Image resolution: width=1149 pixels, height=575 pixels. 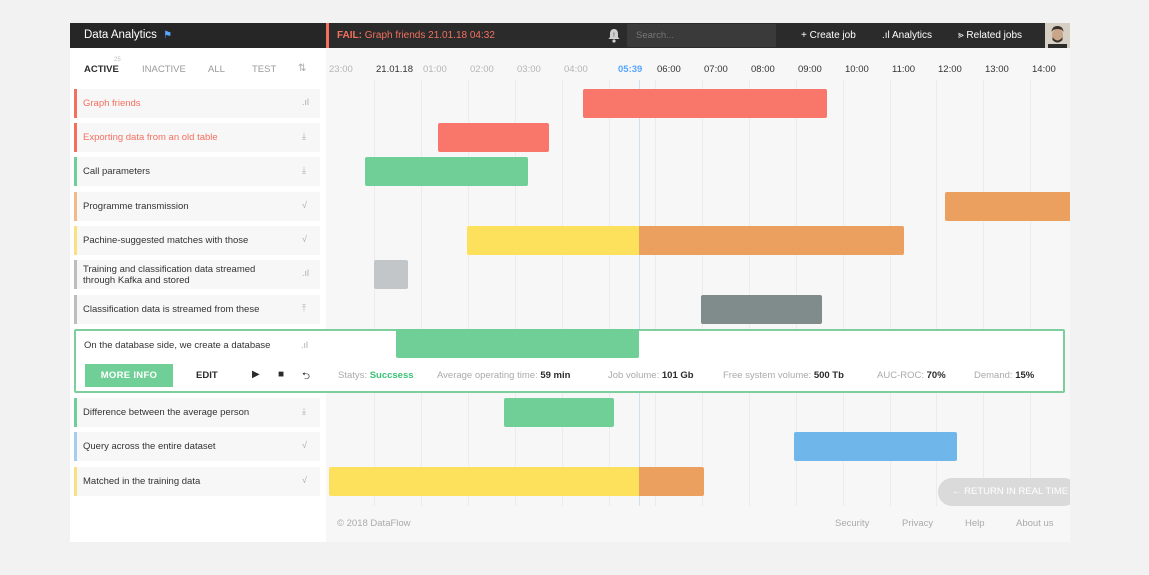 I want to click on fail-alert: FAIL: Graph friends 21.01.18 04:32, so click(x=410, y=35).